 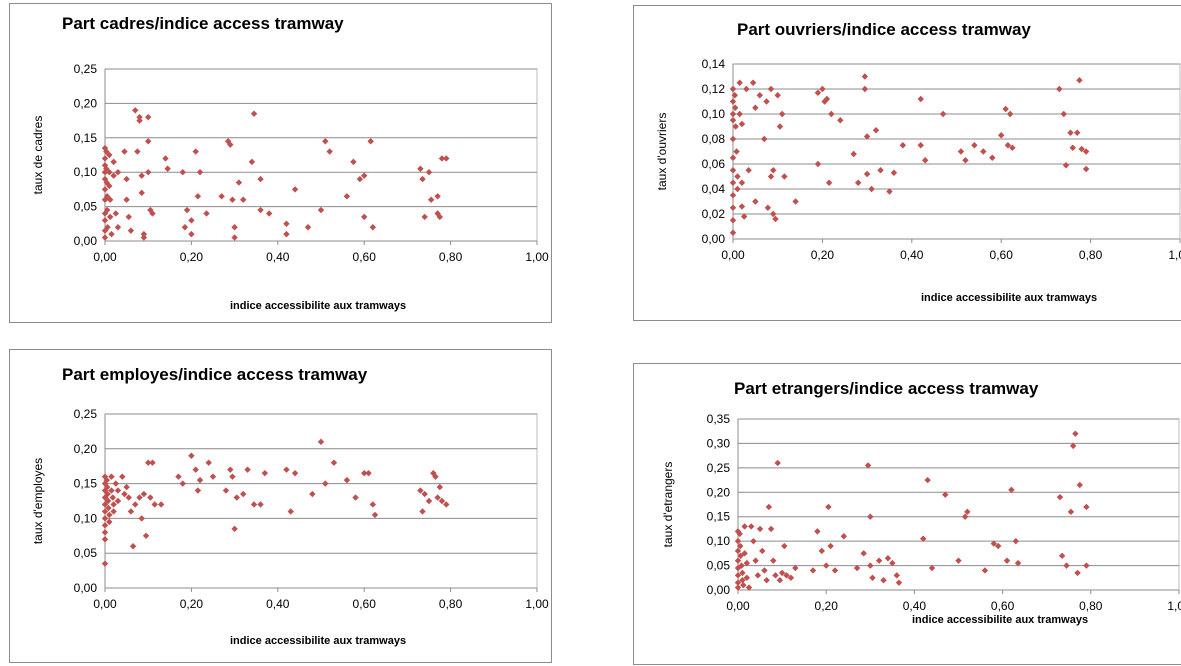 What do you see at coordinates (915, 606) in the screenshot?
I see `x-tick-label: 0,40` at bounding box center [915, 606].